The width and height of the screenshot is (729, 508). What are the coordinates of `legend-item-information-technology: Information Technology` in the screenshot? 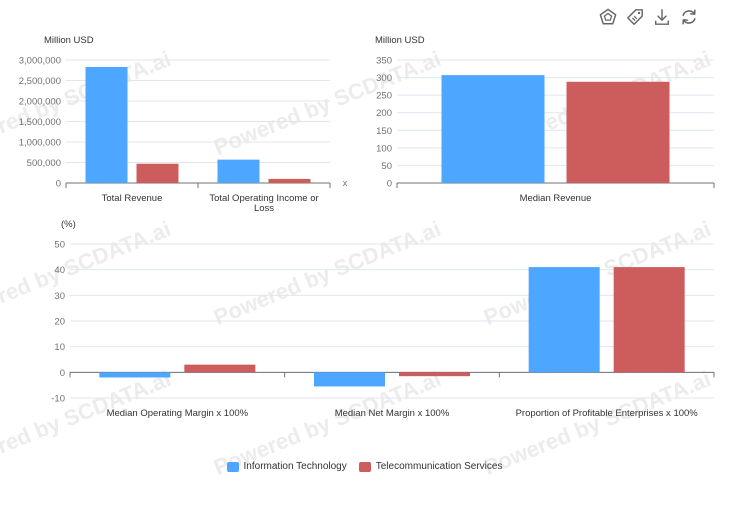 It's located at (286, 466).